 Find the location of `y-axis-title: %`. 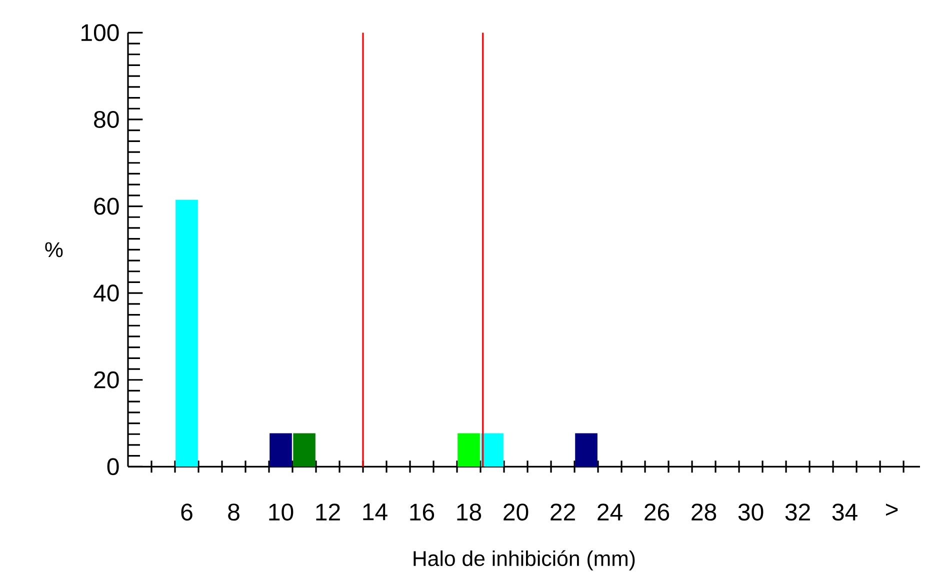

y-axis-title: % is located at coordinates (54, 250).